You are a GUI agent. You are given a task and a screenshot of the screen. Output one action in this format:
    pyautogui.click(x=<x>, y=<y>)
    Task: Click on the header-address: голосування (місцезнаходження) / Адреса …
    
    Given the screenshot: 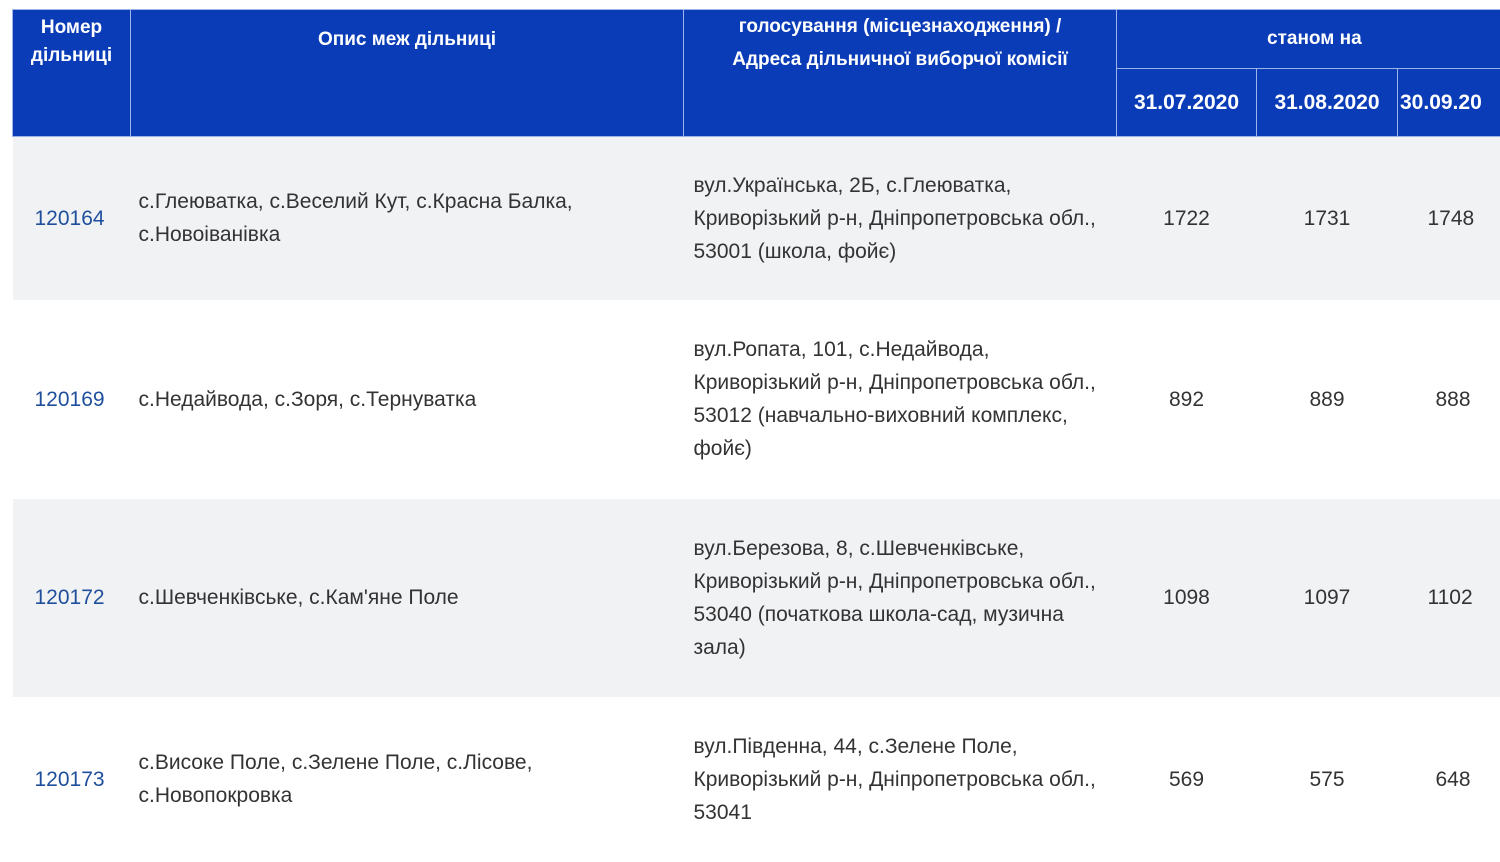 What is the action you would take?
    pyautogui.click(x=900, y=73)
    